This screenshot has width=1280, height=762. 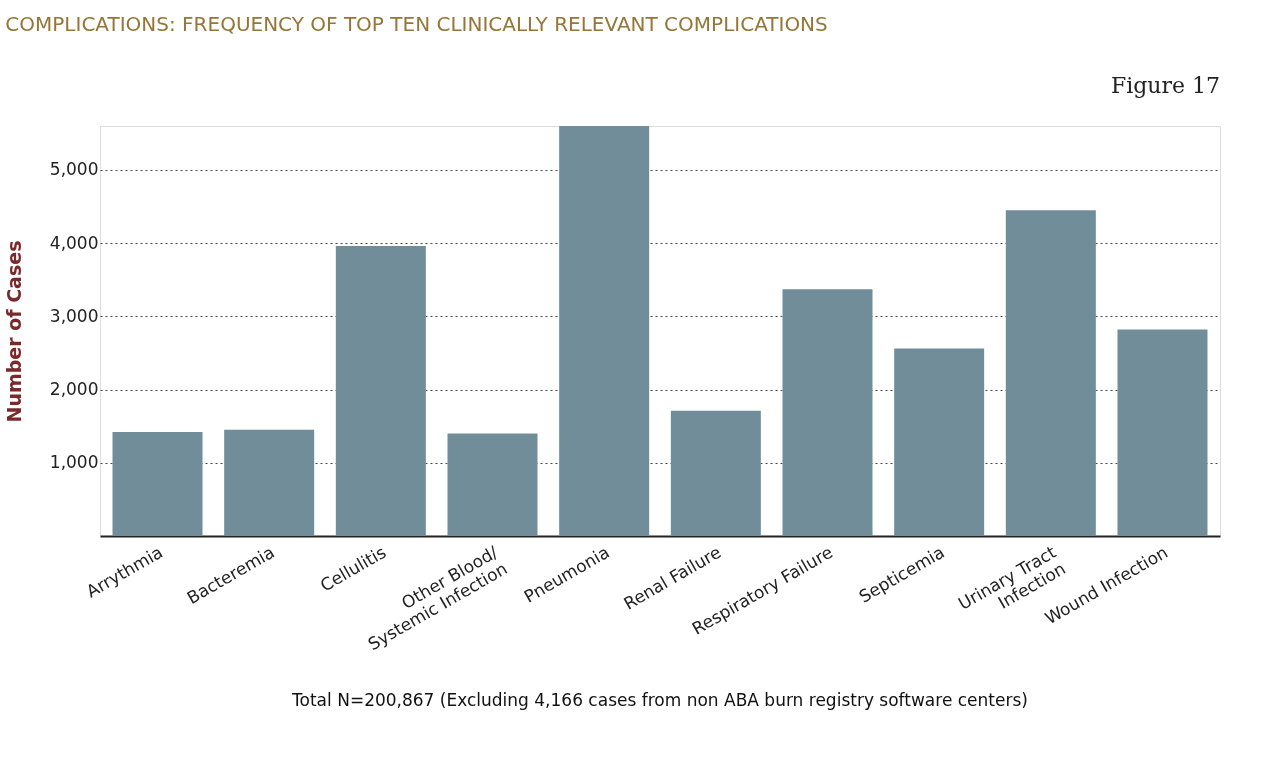 I want to click on y-tick-label: 1,000, so click(x=74, y=462).